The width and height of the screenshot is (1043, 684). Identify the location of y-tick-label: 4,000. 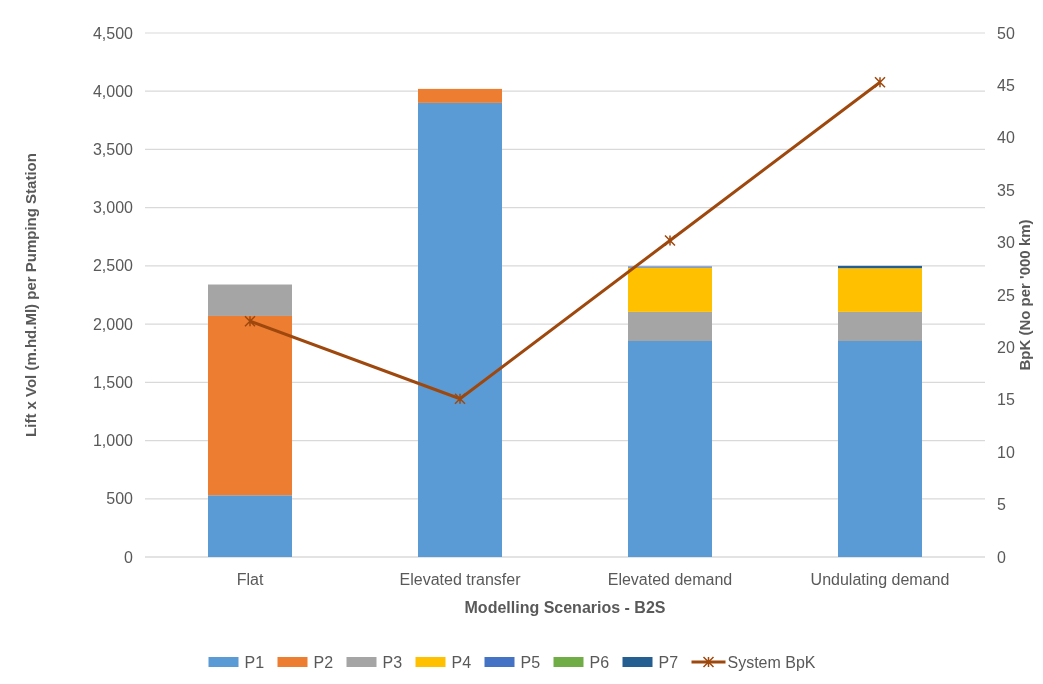
(113, 91).